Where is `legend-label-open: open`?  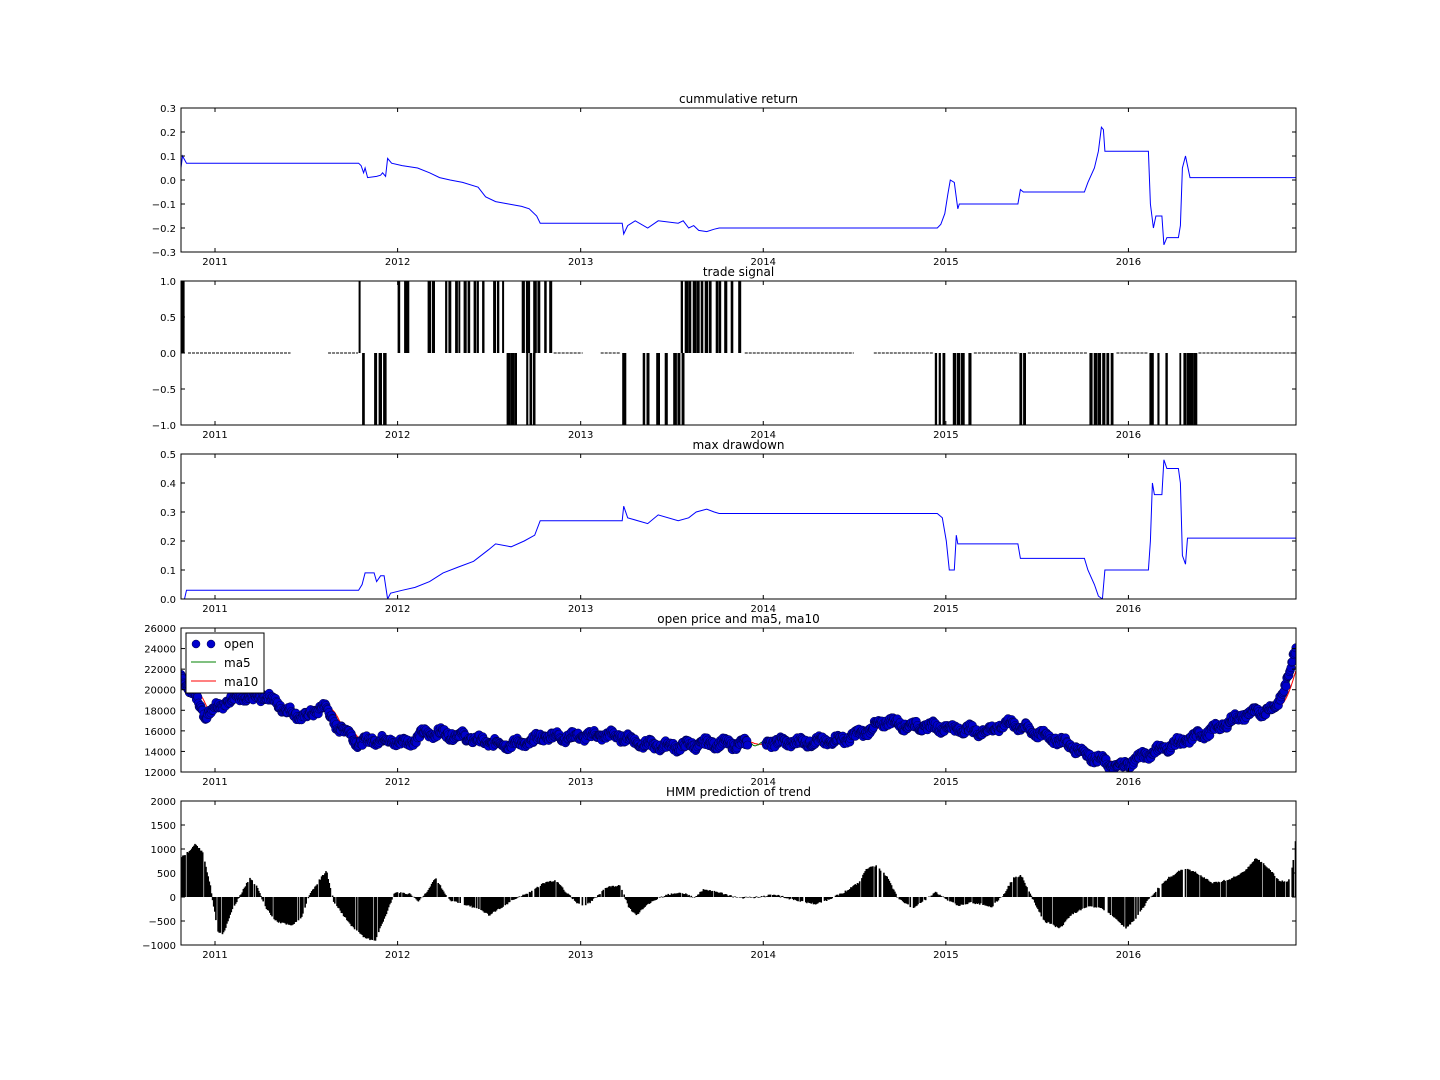 legend-label-open: open is located at coordinates (239, 644).